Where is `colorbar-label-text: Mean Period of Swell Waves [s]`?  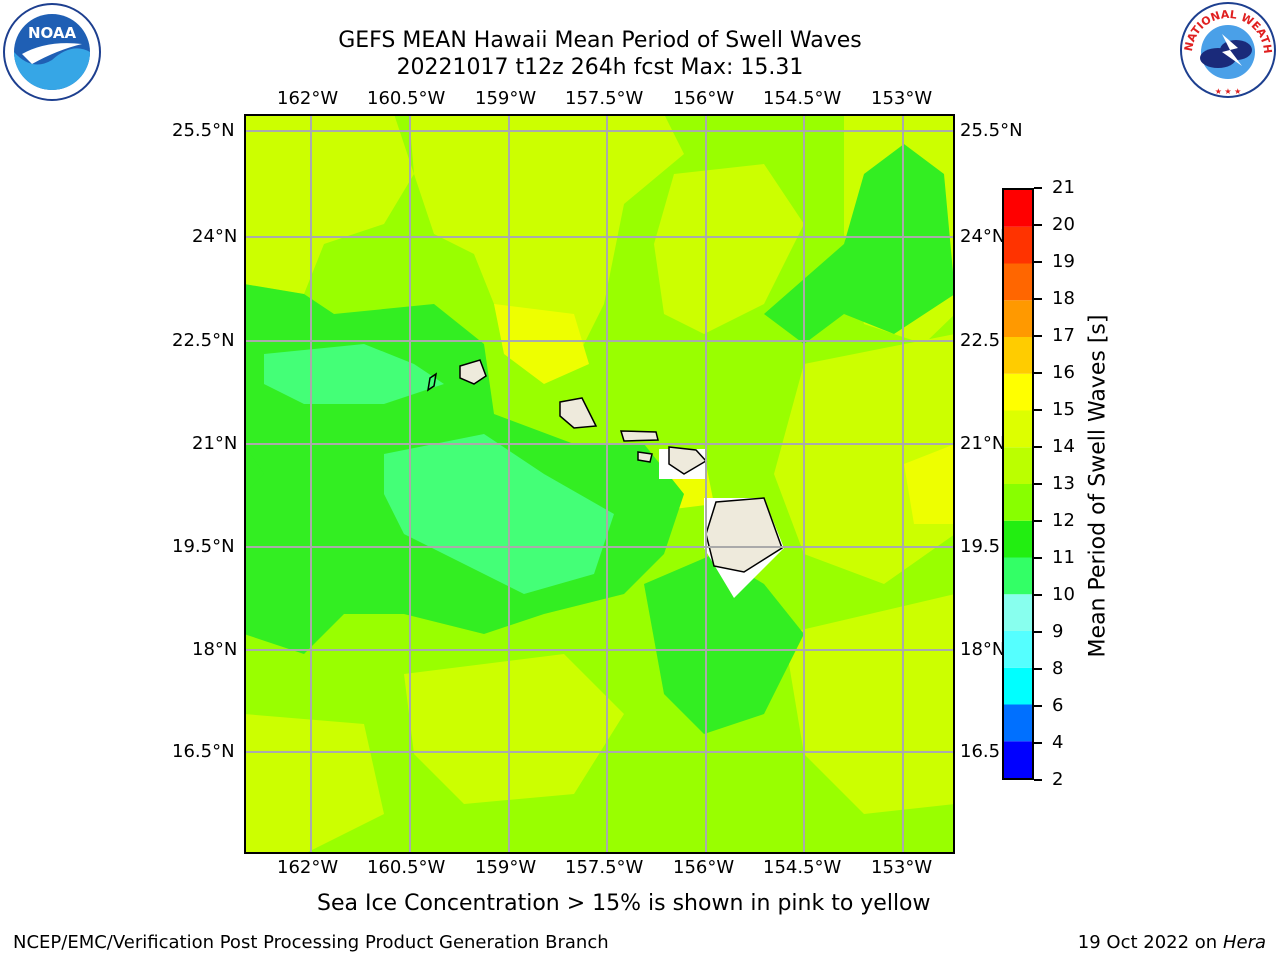 colorbar-label-text: Mean Period of Swell Waves [s] is located at coordinates (1098, 486).